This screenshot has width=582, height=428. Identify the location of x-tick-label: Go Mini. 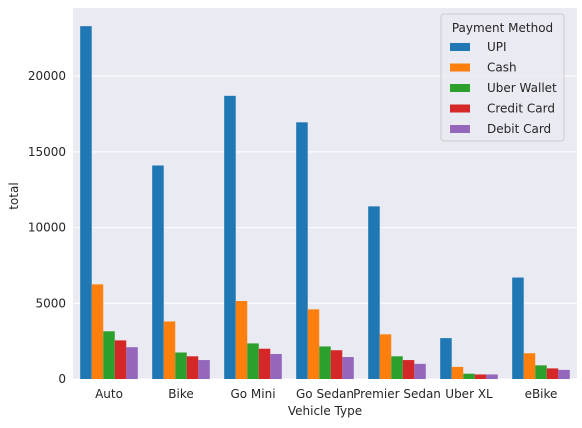
(252, 394).